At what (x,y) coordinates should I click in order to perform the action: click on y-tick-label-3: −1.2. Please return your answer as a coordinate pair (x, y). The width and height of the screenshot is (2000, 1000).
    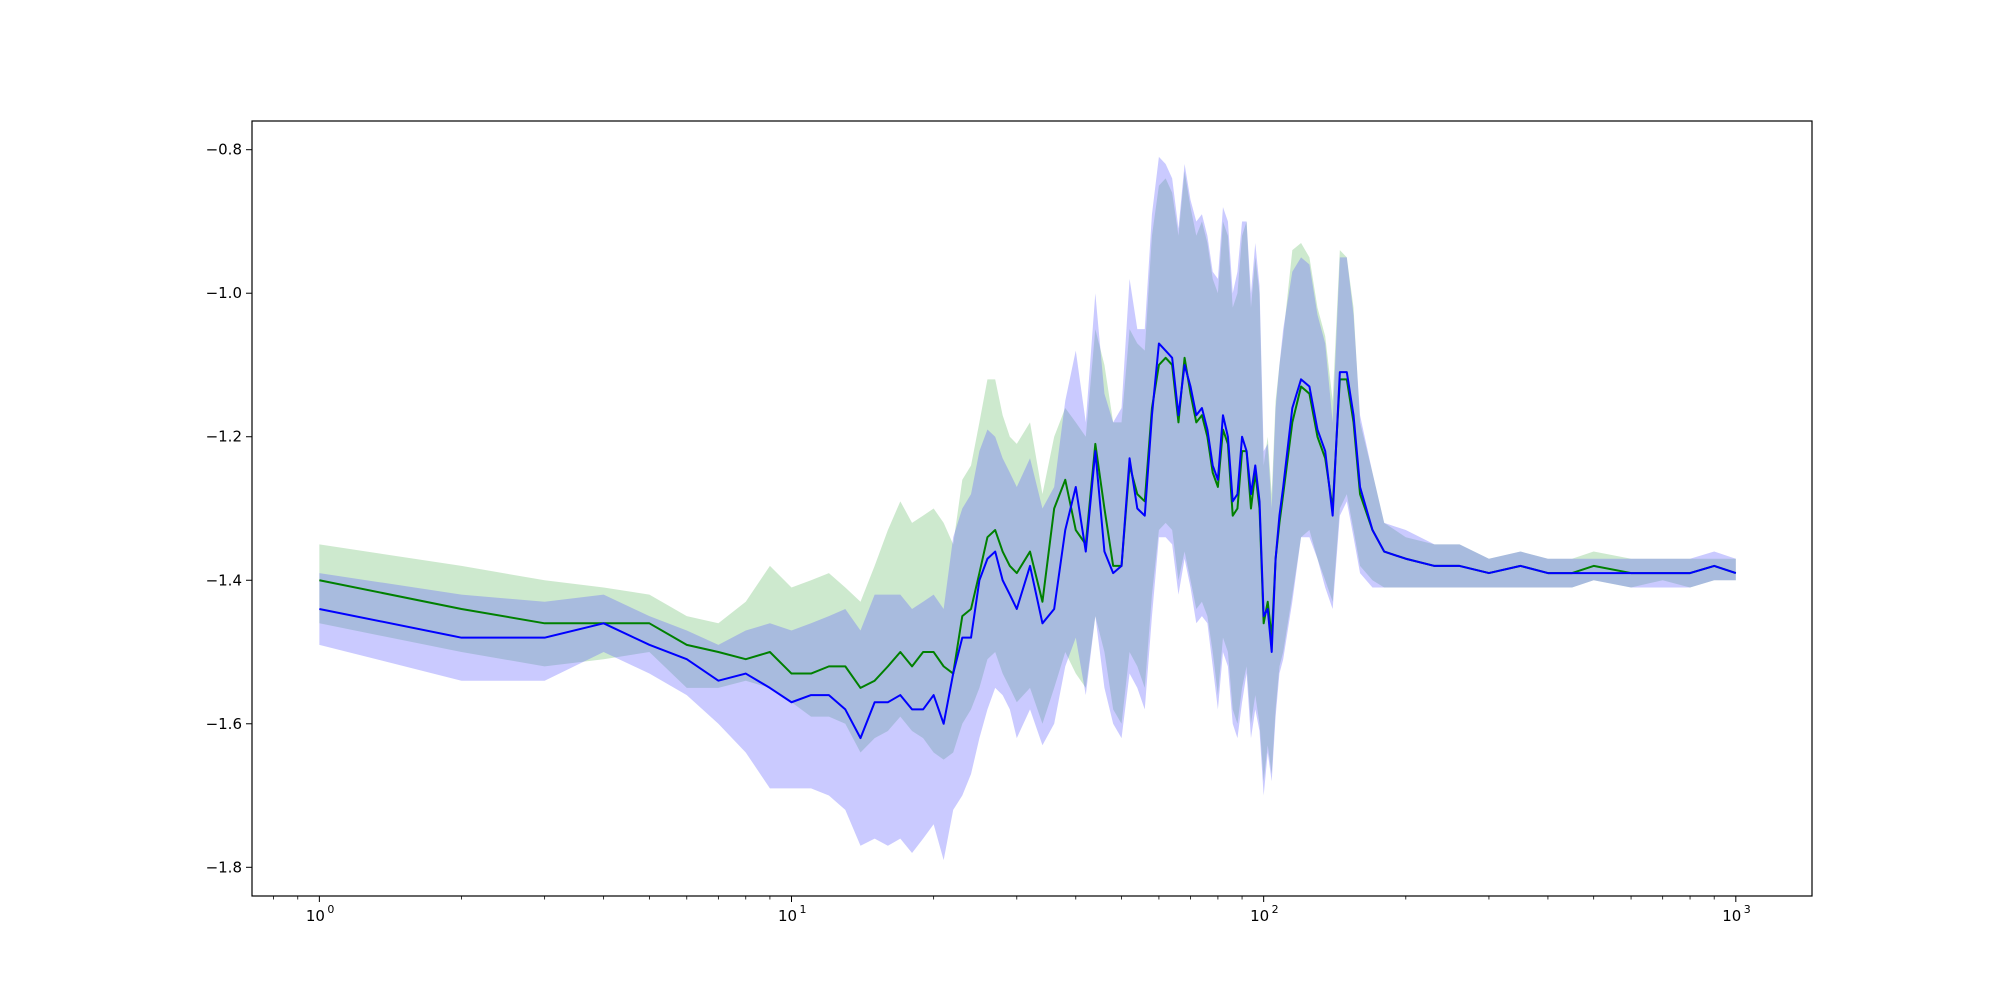
    Looking at the image, I should click on (224, 437).